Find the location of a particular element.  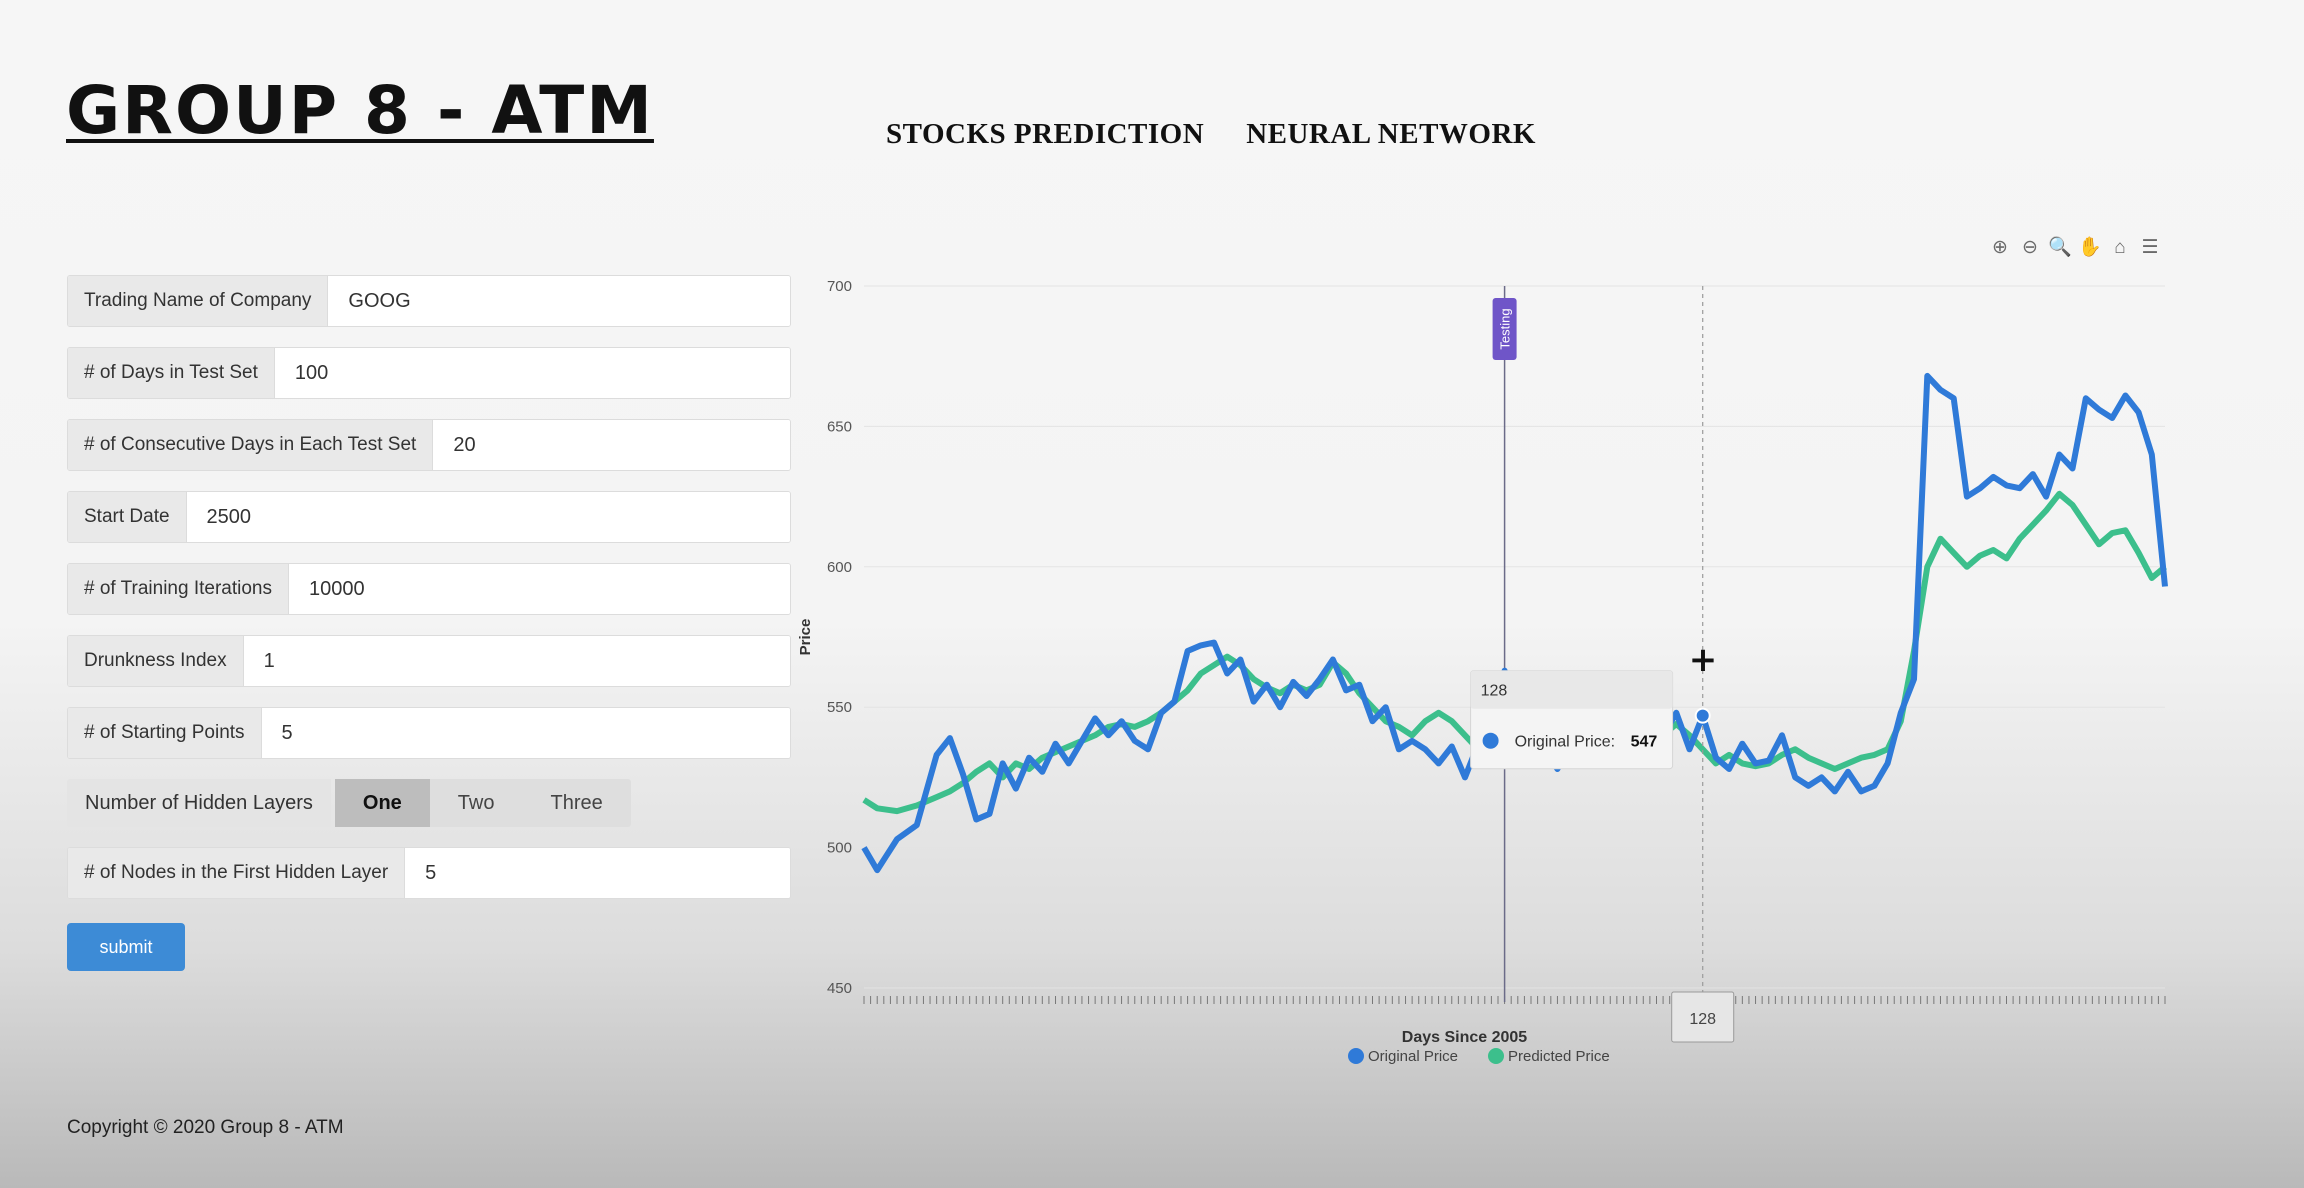

hidden-layers-selector: One Two Three is located at coordinates (482, 803).